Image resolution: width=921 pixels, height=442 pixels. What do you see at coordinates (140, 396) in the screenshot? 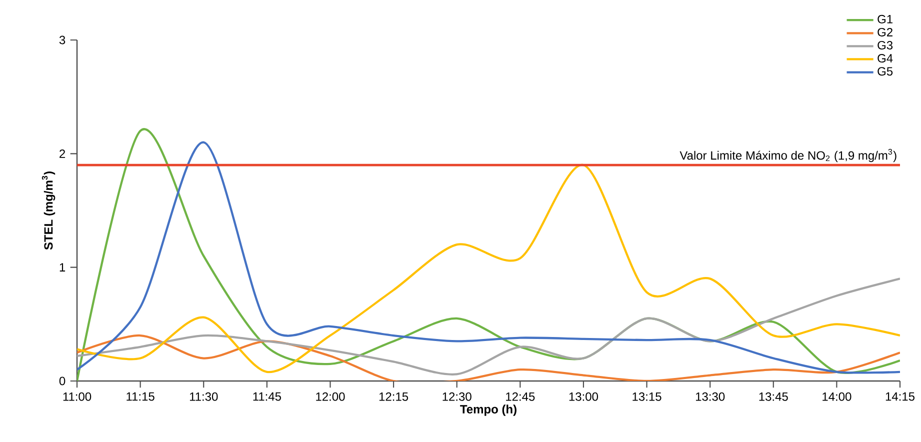
I see `x-tick-label: 11:15` at bounding box center [140, 396].